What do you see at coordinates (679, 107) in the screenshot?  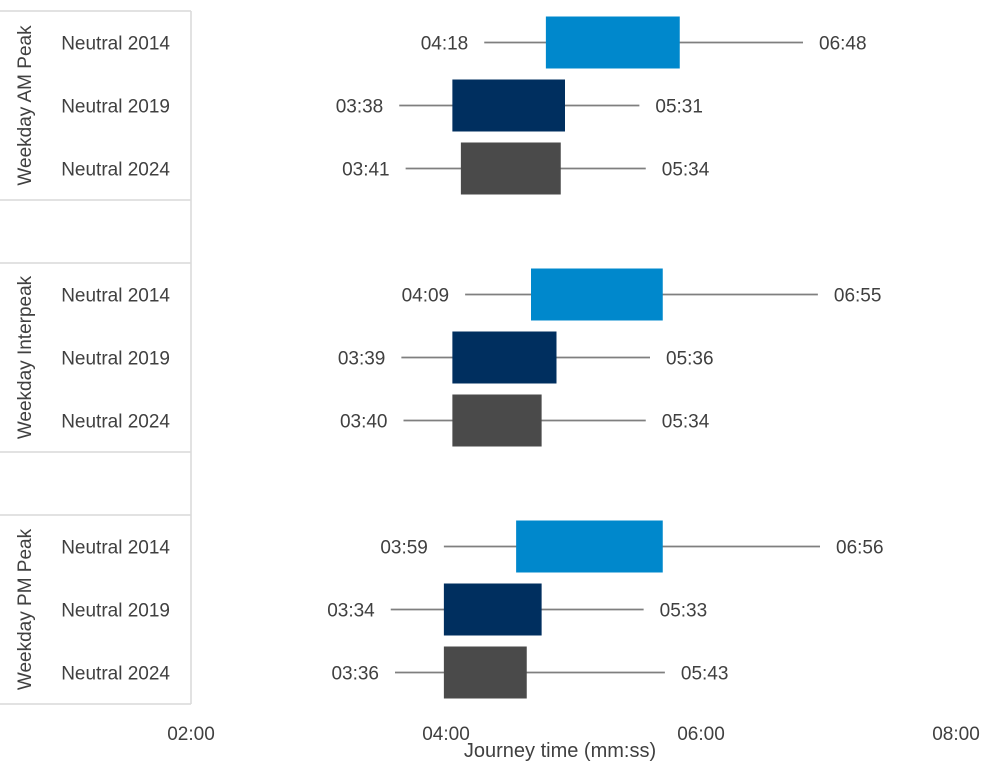 I see `max-data-label: 05:31` at bounding box center [679, 107].